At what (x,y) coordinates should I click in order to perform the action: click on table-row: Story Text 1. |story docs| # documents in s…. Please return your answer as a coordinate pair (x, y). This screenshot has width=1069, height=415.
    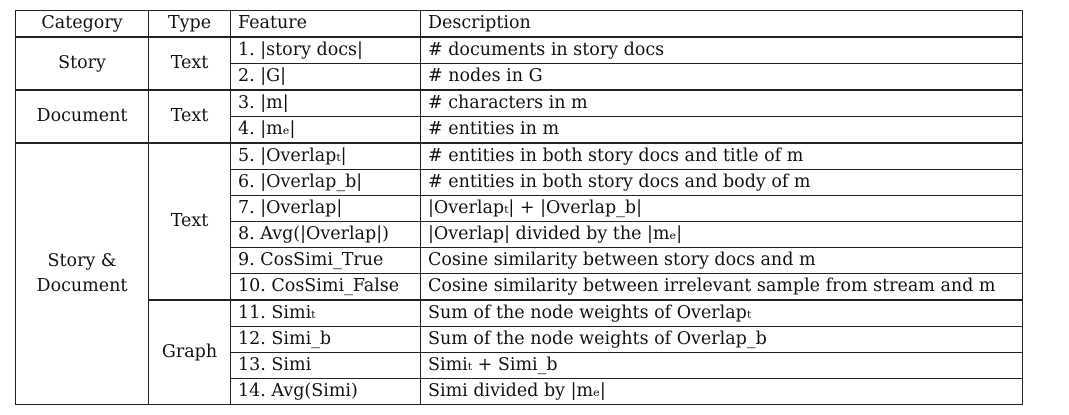
    Looking at the image, I should click on (519, 63).